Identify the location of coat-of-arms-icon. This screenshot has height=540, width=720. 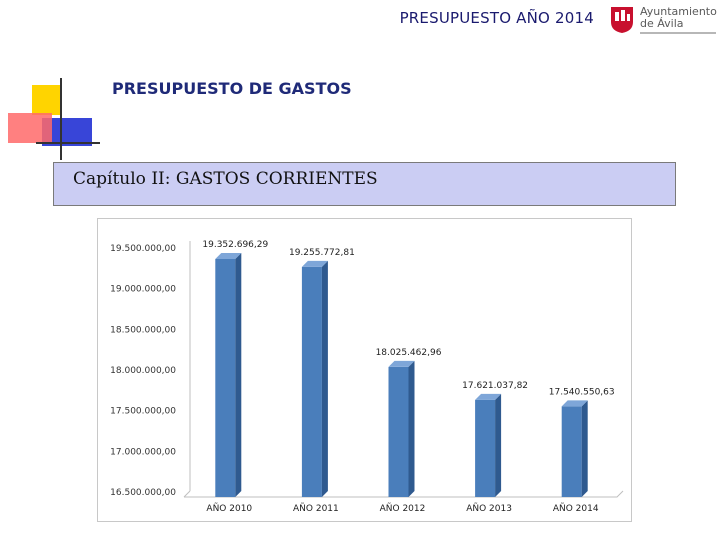
(622, 20).